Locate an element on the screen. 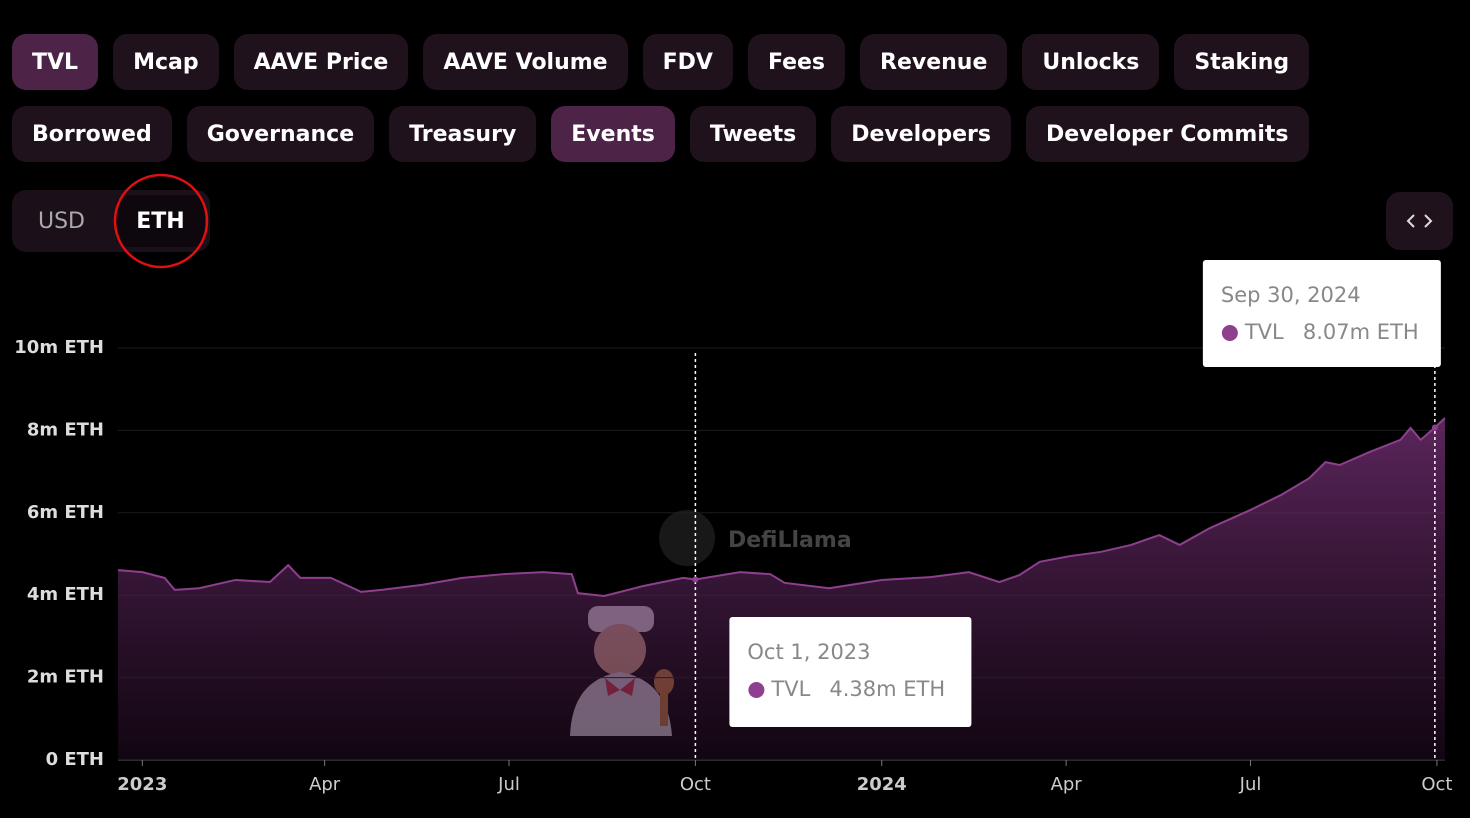 The image size is (1470, 818). x-tick-label: 2023 is located at coordinates (142, 784).